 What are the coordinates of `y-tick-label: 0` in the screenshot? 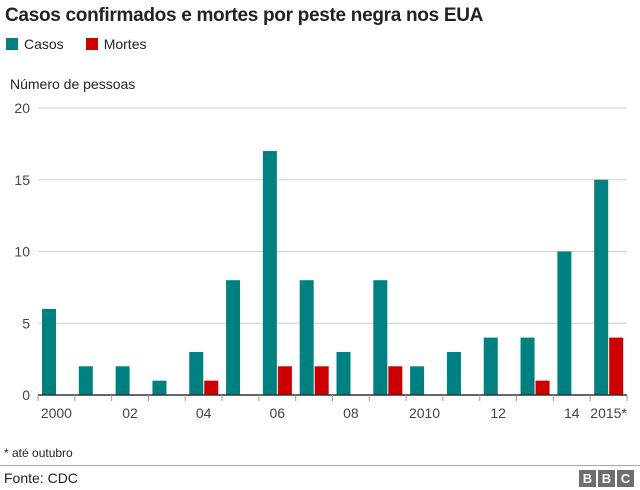 It's located at (26, 395).